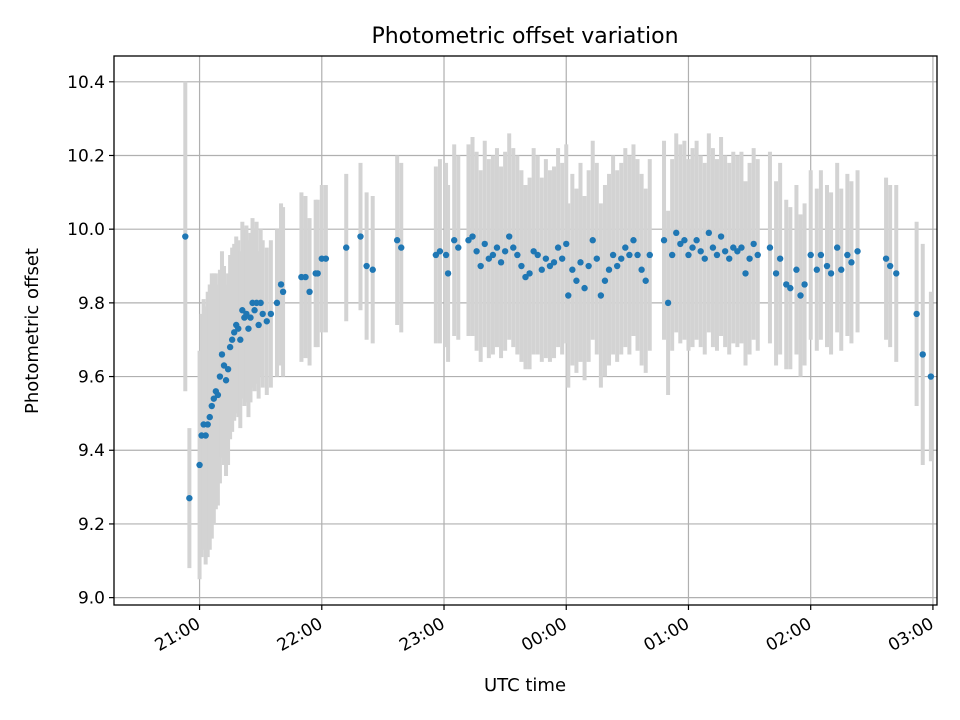 The height and width of the screenshot is (720, 960). Describe the element at coordinates (86, 83) in the screenshot. I see `y-tick-label: 10.4` at that location.